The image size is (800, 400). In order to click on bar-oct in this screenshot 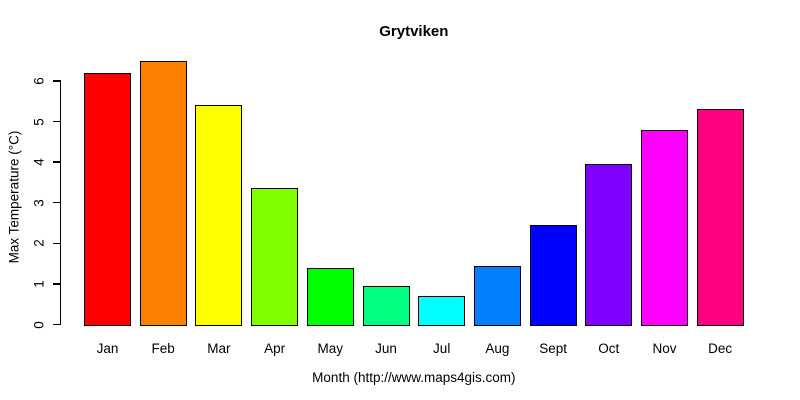, I will do `click(609, 245)`.